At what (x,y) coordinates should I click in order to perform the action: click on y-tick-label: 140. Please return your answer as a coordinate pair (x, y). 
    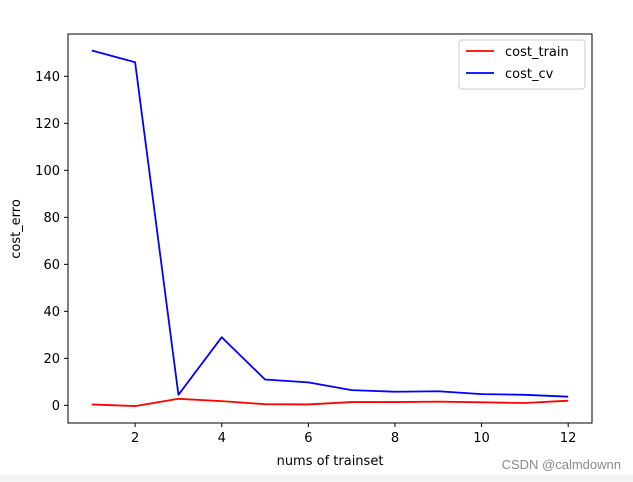
    Looking at the image, I should click on (47, 77).